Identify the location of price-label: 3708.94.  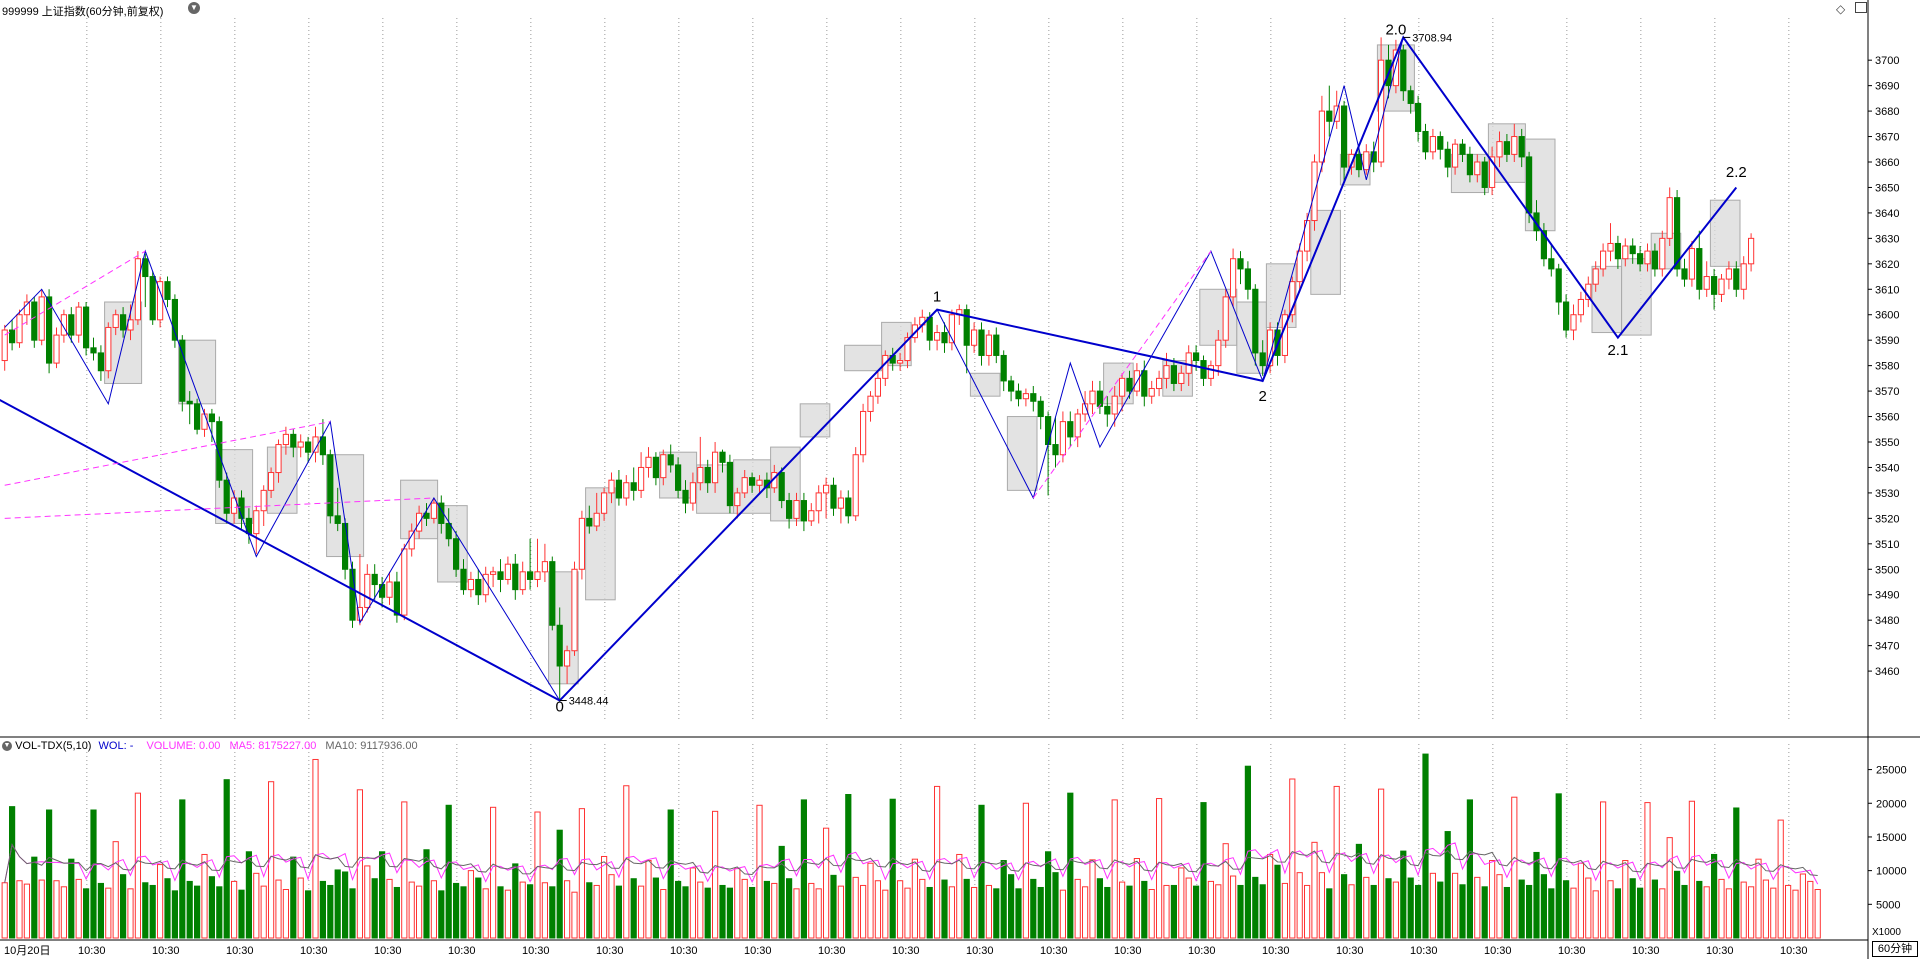
(1432, 38).